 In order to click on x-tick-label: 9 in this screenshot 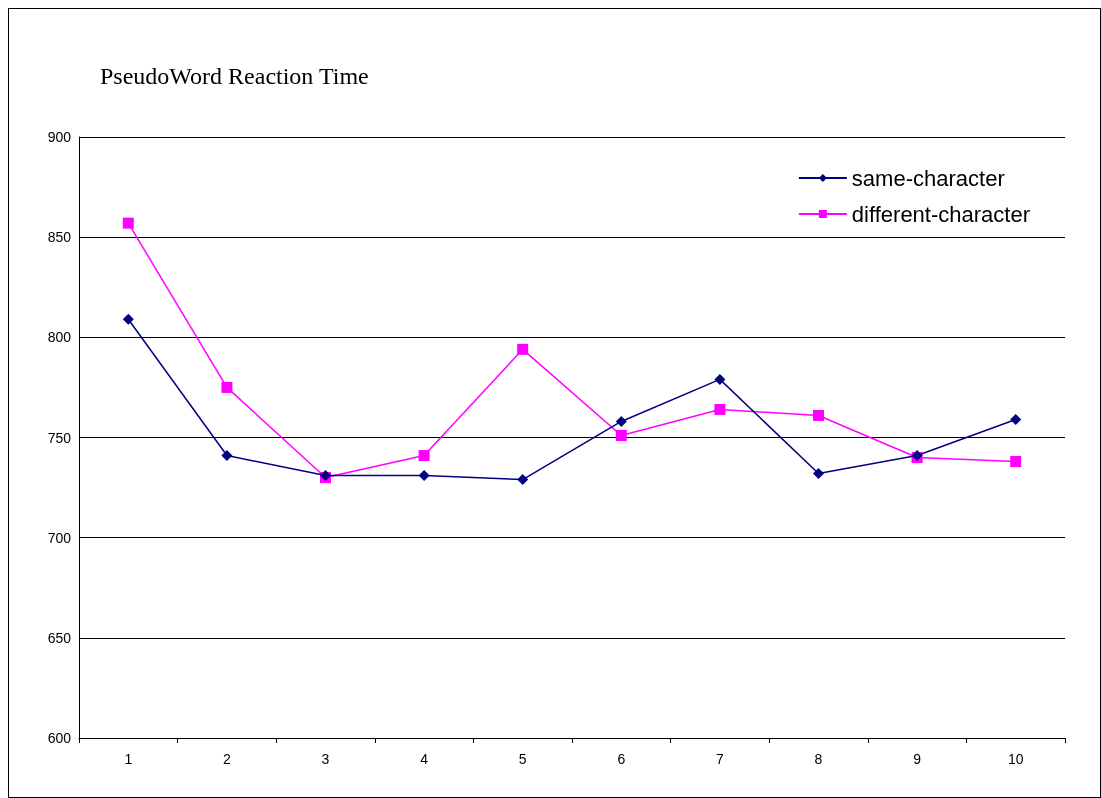, I will do `click(917, 759)`.